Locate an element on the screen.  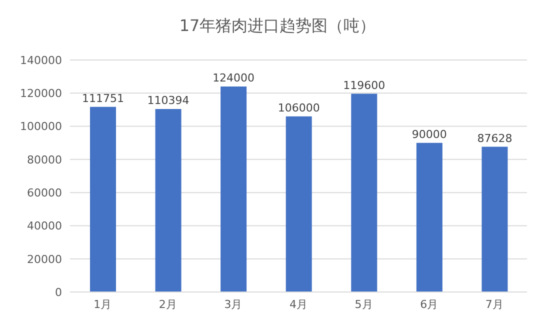
x-tick-label: 5月 is located at coordinates (363, 304).